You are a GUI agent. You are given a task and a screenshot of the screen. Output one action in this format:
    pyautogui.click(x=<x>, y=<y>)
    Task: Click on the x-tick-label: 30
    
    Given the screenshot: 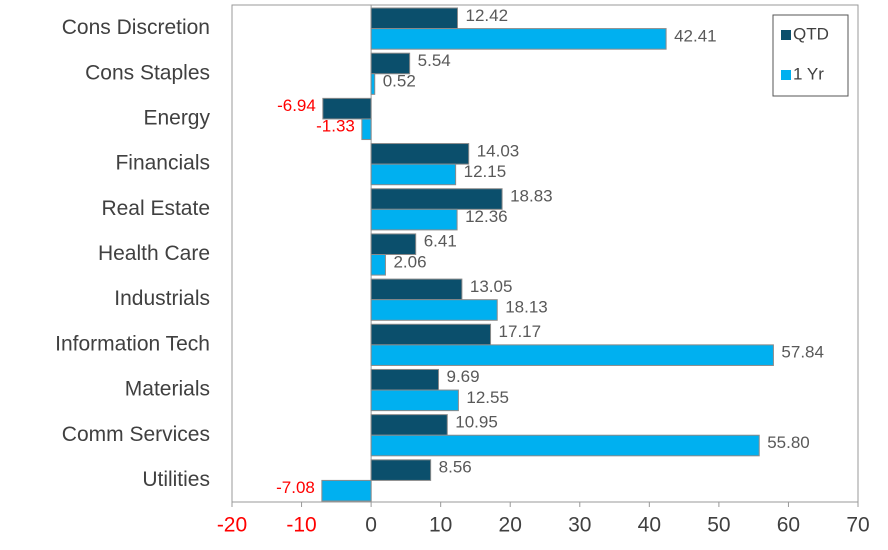 What is the action you would take?
    pyautogui.click(x=579, y=525)
    